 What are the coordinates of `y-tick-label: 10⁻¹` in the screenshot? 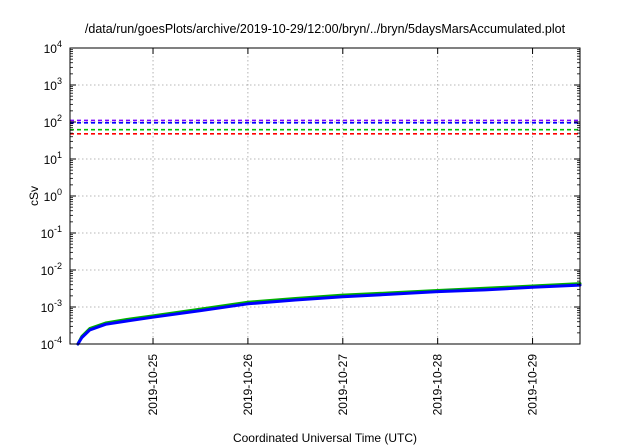 It's located at (51, 232).